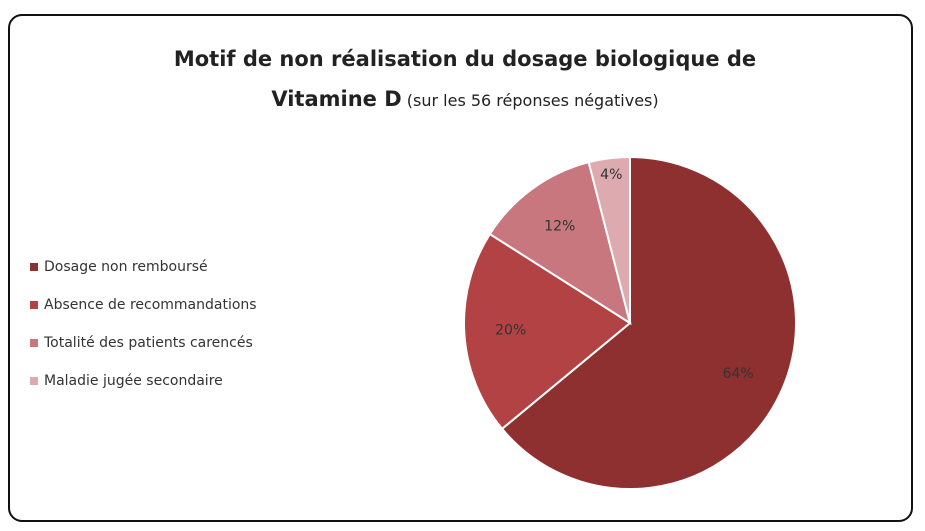  Describe the element at coordinates (510, 331) in the screenshot. I see `data-label: 20%` at that location.